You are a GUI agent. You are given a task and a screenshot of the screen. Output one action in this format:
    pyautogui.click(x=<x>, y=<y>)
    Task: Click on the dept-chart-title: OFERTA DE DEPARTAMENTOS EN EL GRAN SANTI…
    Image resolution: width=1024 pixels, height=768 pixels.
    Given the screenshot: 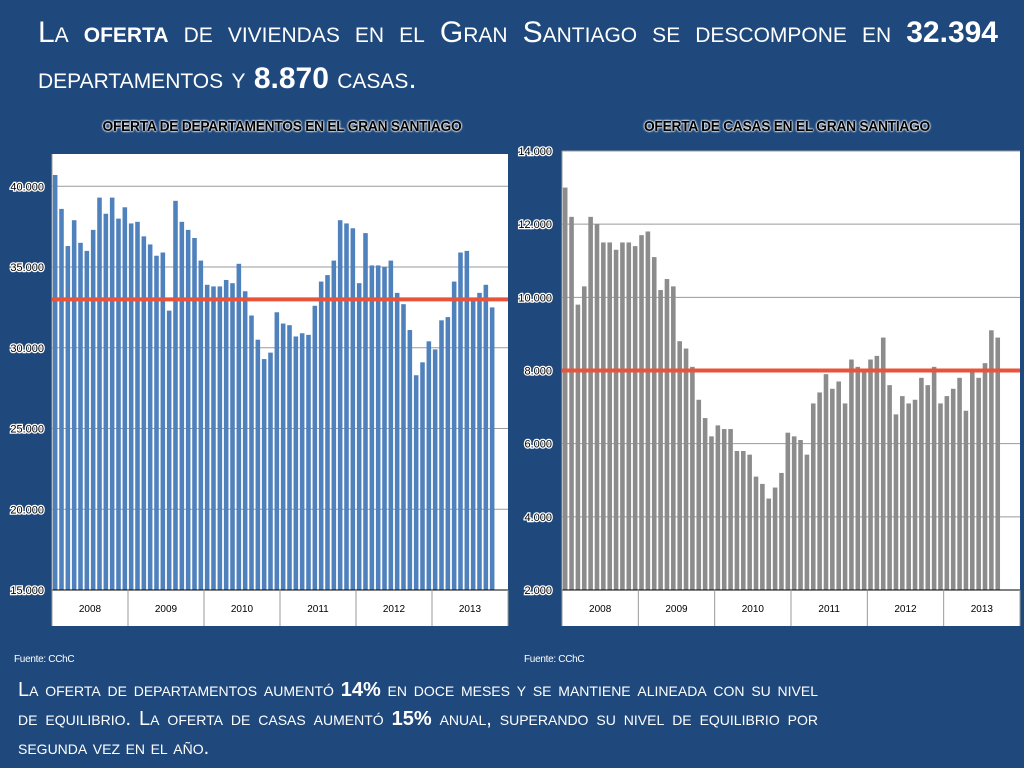 What is the action you would take?
    pyautogui.click(x=282, y=126)
    